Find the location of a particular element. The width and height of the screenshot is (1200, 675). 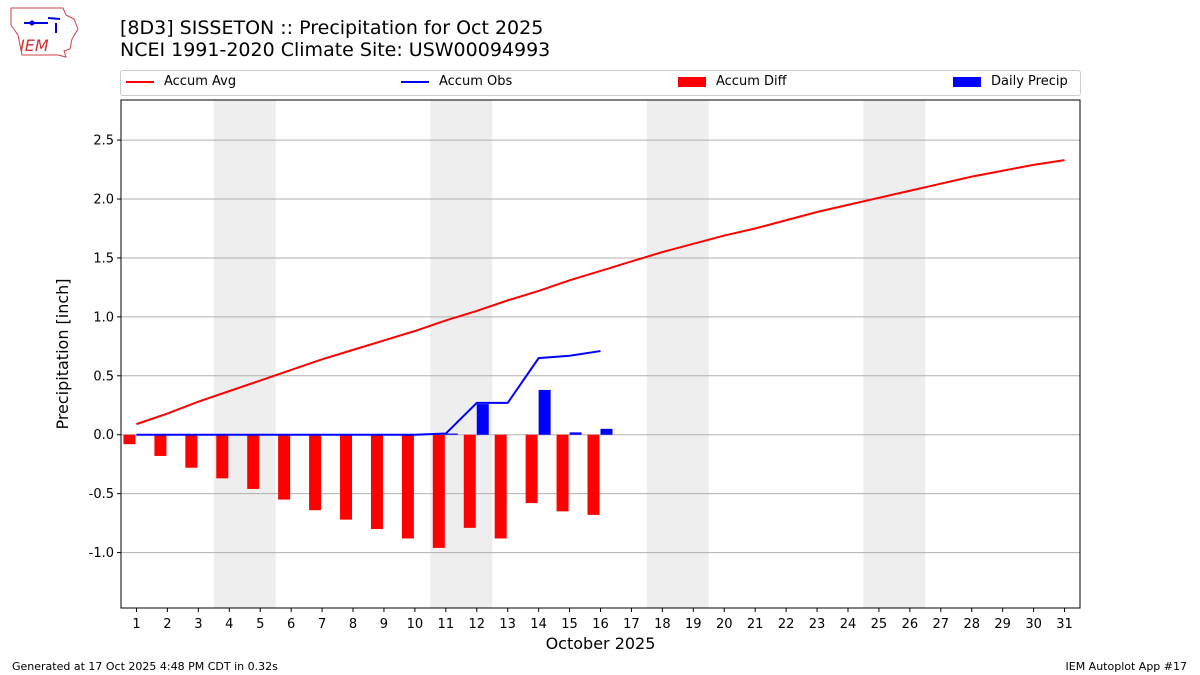

x-tick-label: 19 is located at coordinates (693, 624).